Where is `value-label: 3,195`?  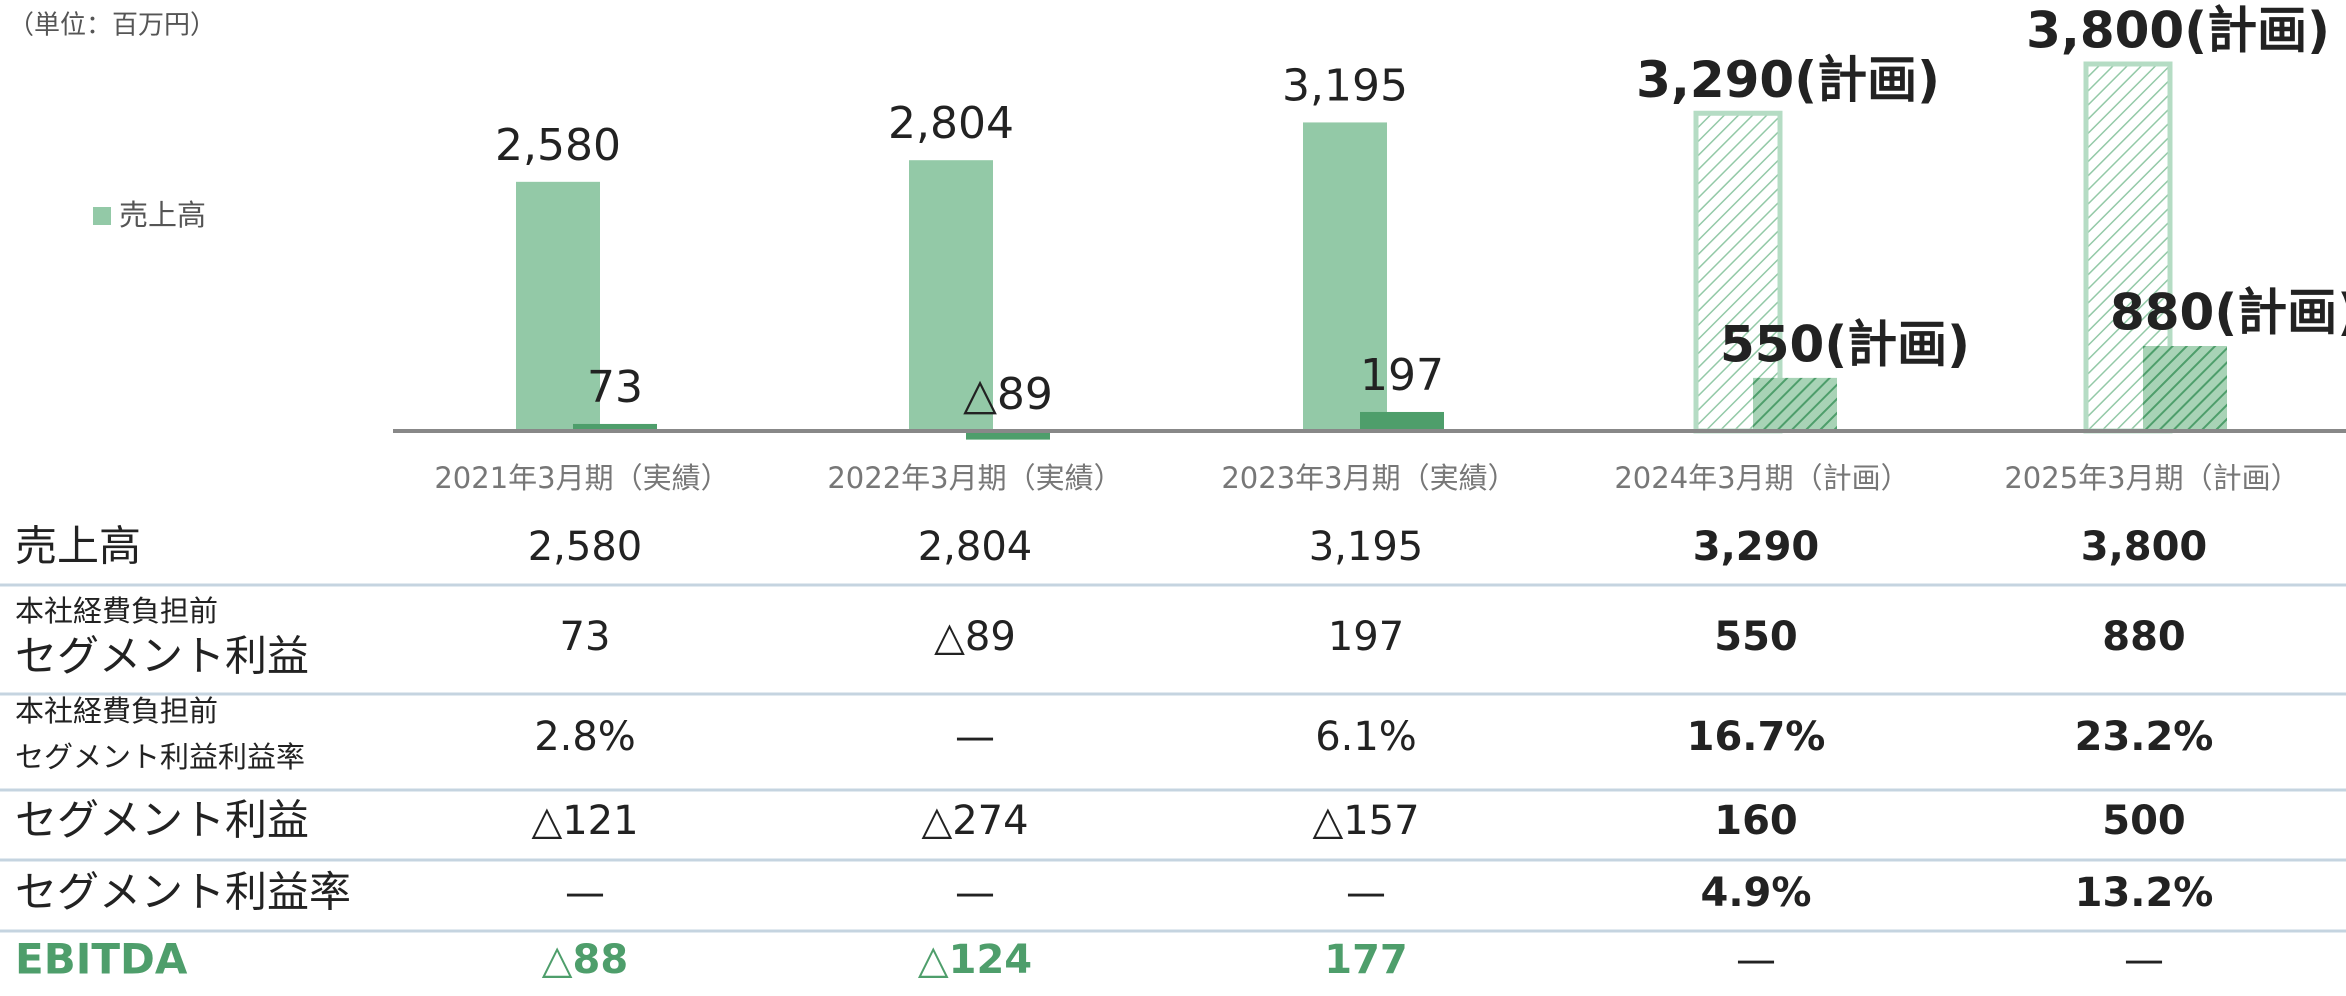 value-label: 3,195 is located at coordinates (1345, 85).